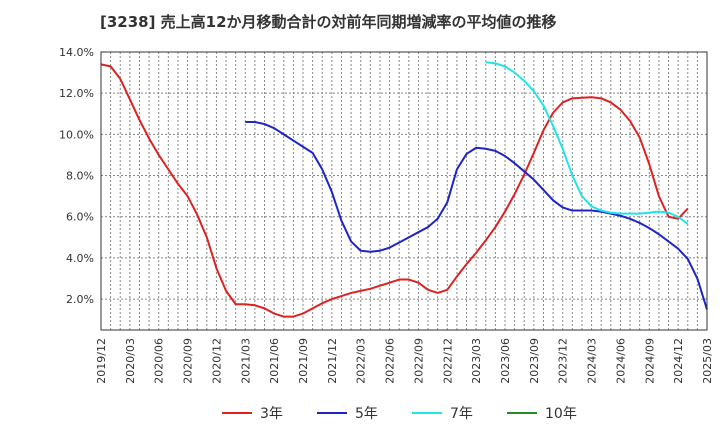 The width and height of the screenshot is (720, 440). What do you see at coordinates (361, 361) in the screenshot?
I see `x-tick-label: 2022/03` at bounding box center [361, 361].